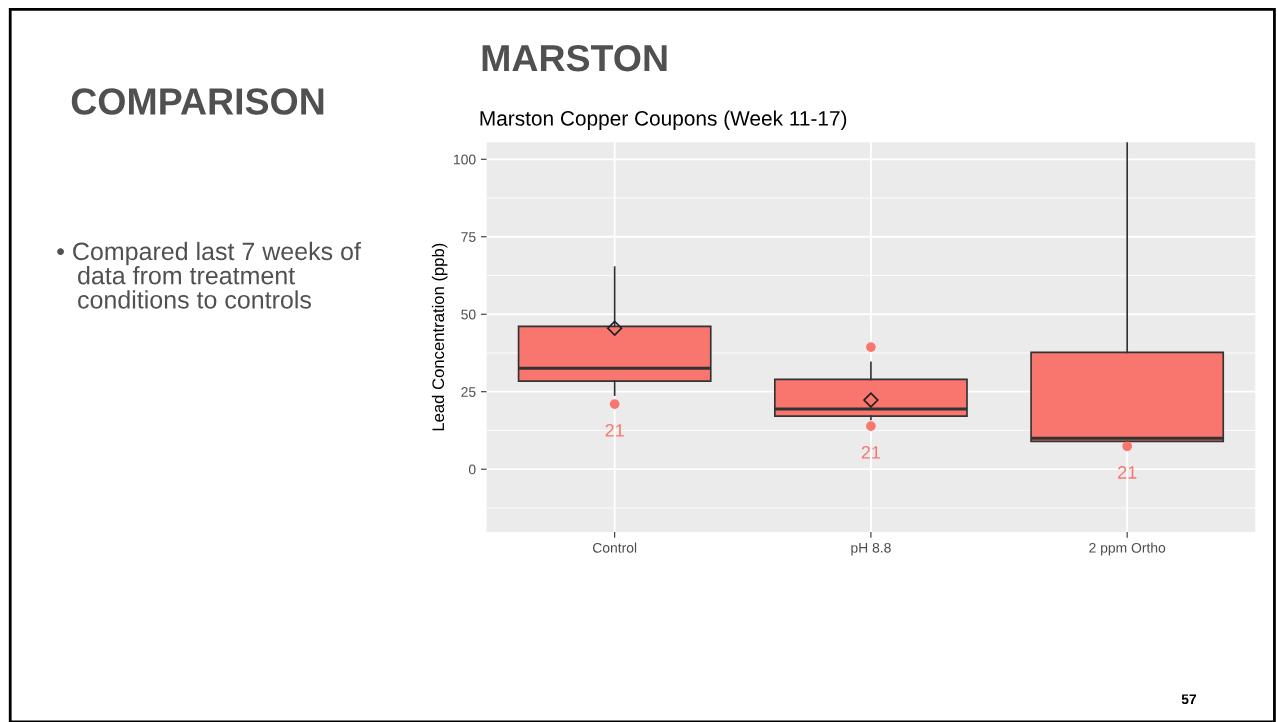  I want to click on text: COMPARISON, so click(197, 101).